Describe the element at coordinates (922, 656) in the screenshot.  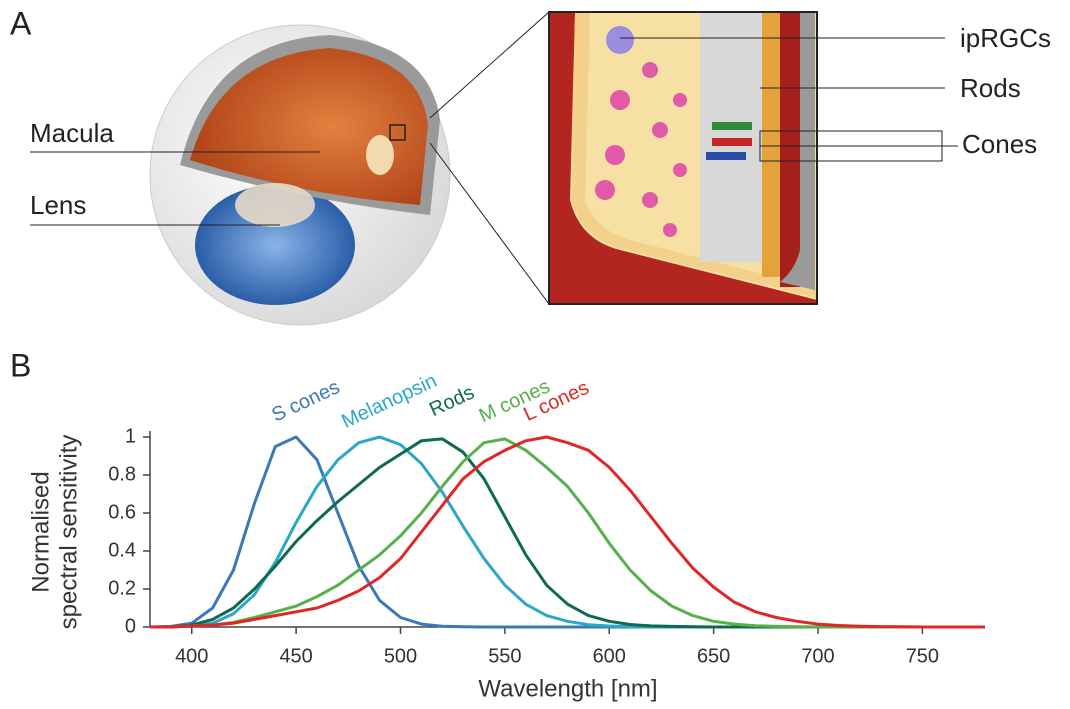
I see `x-tick-label: 750` at that location.